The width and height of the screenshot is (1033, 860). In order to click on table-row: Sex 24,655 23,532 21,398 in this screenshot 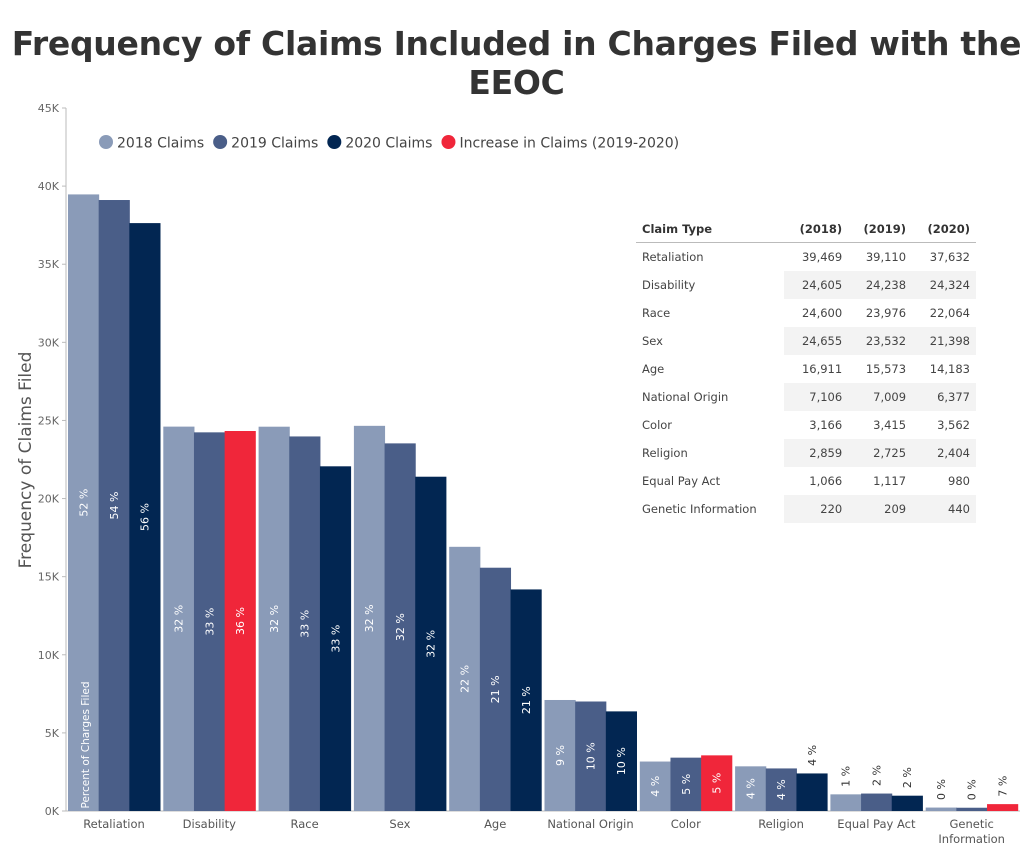, I will do `click(806, 341)`.